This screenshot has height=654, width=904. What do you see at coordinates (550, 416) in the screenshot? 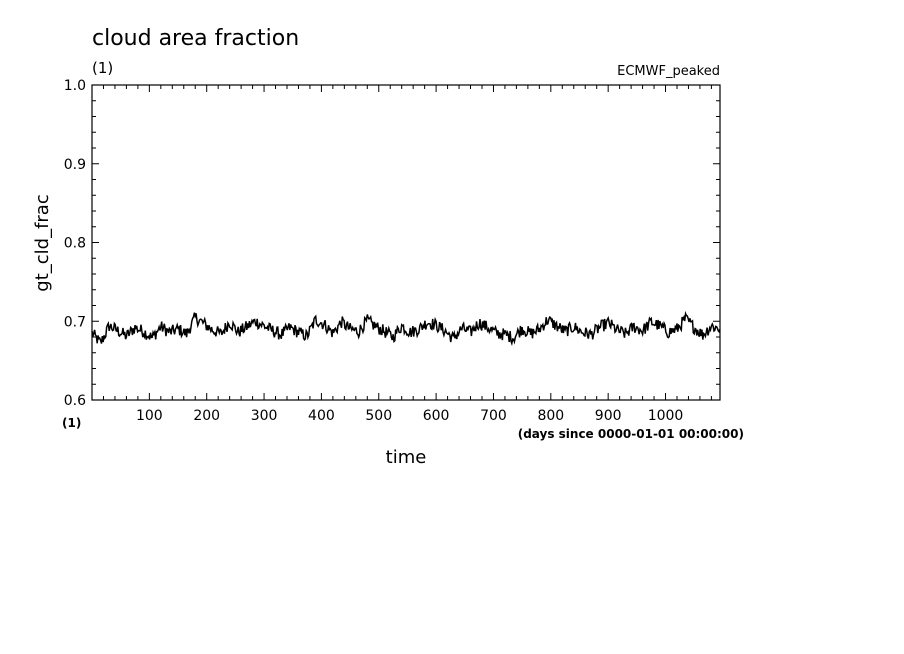
I see `x-tick-label: 800` at bounding box center [550, 416].